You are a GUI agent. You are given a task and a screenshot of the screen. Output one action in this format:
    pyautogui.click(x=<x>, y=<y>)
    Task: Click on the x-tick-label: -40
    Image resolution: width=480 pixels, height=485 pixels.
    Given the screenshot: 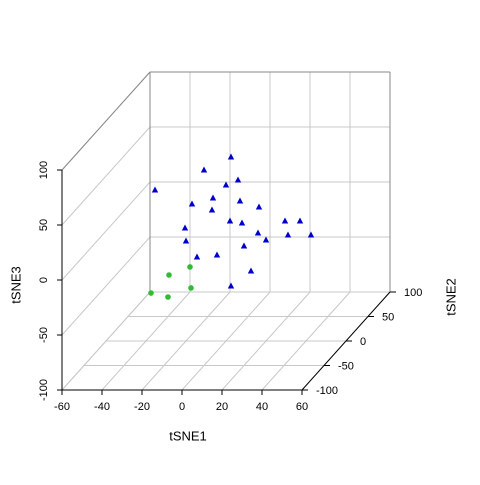 What is the action you would take?
    pyautogui.click(x=102, y=407)
    